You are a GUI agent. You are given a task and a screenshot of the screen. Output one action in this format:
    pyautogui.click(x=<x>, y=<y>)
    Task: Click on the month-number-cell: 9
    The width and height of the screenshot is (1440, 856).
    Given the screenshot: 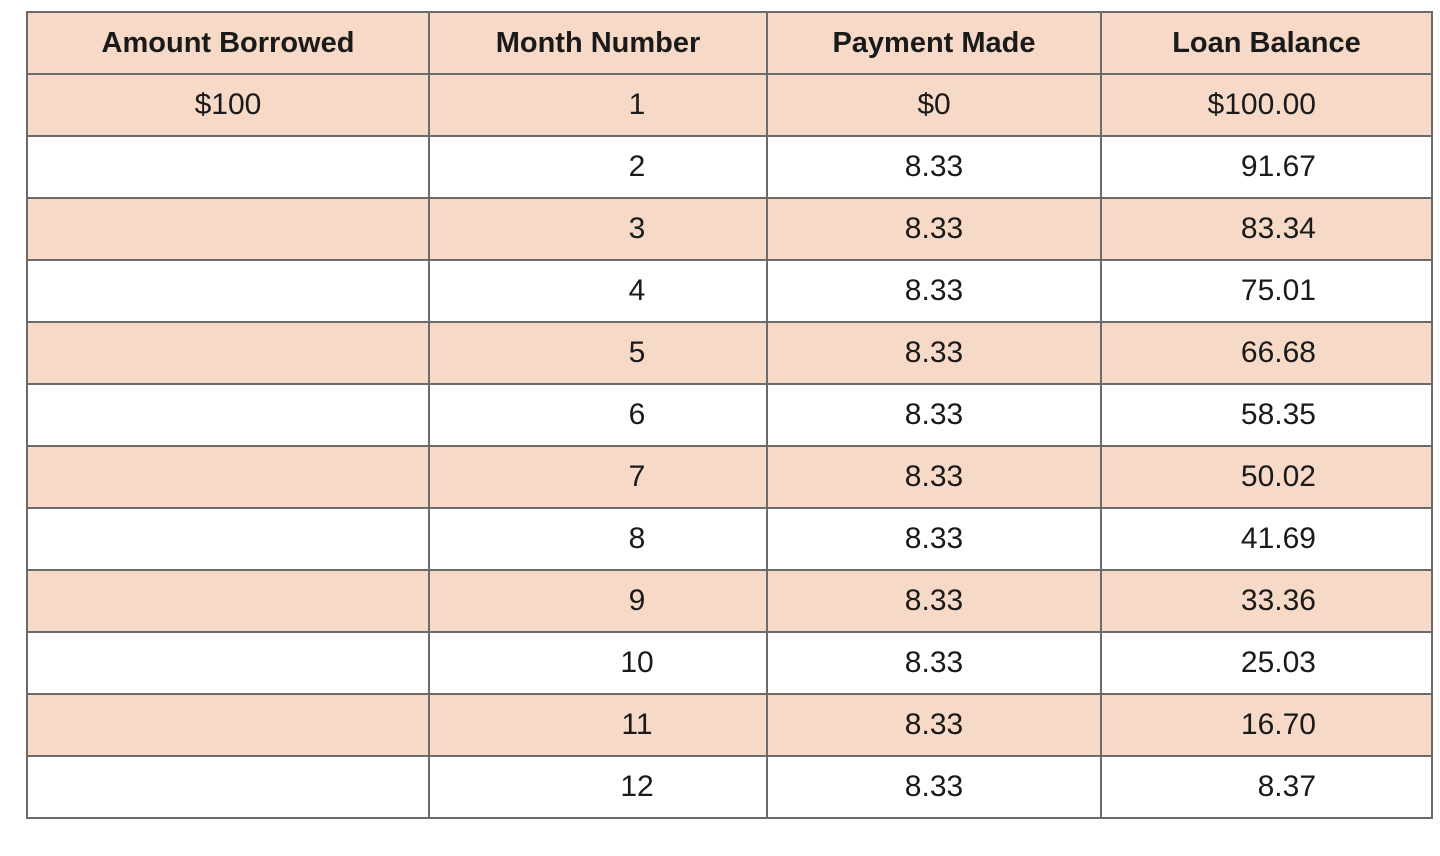 What is the action you would take?
    pyautogui.click(x=598, y=601)
    